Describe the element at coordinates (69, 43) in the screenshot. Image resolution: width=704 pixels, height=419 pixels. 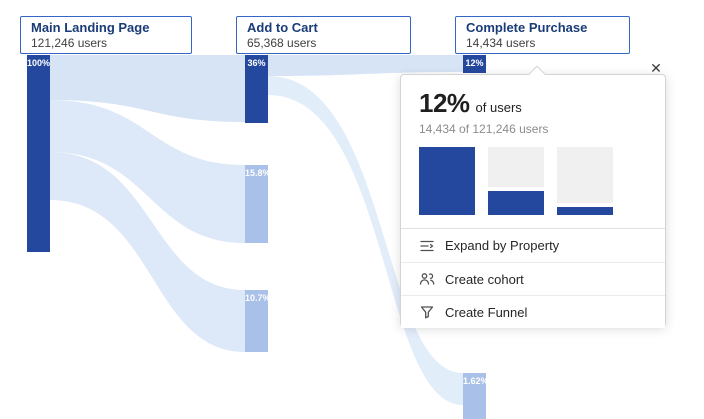
I see `step-user-count: 121,246 users` at that location.